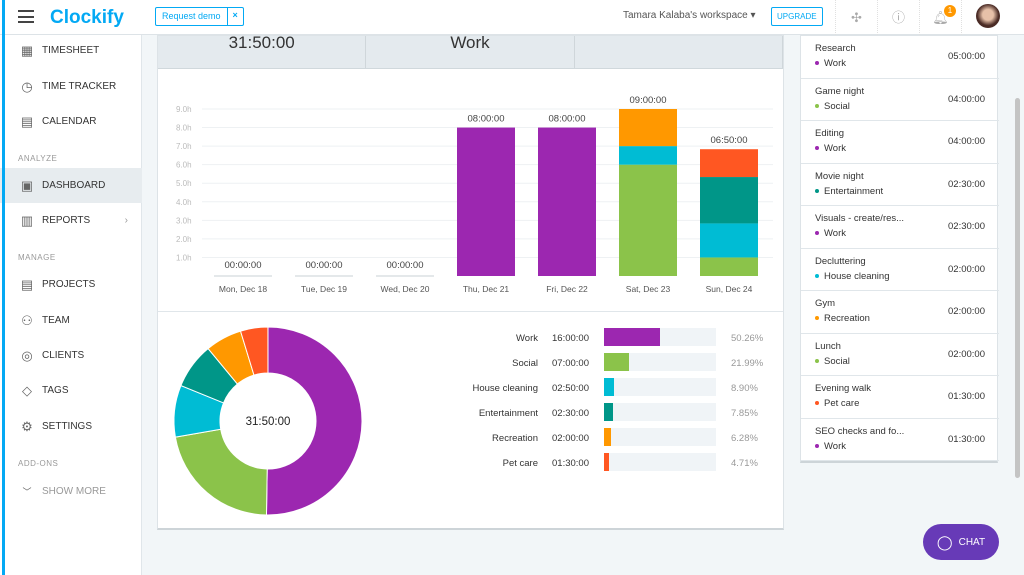  Describe the element at coordinates (184, 146) in the screenshot. I see `y-tick-label: 7.0h` at that location.